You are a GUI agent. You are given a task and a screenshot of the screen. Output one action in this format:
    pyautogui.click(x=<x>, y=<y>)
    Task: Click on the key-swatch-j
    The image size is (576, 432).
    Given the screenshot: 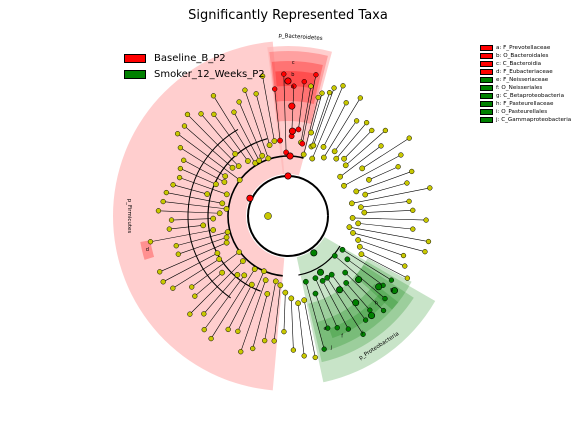 What is the action you would take?
    pyautogui.click(x=486, y=120)
    